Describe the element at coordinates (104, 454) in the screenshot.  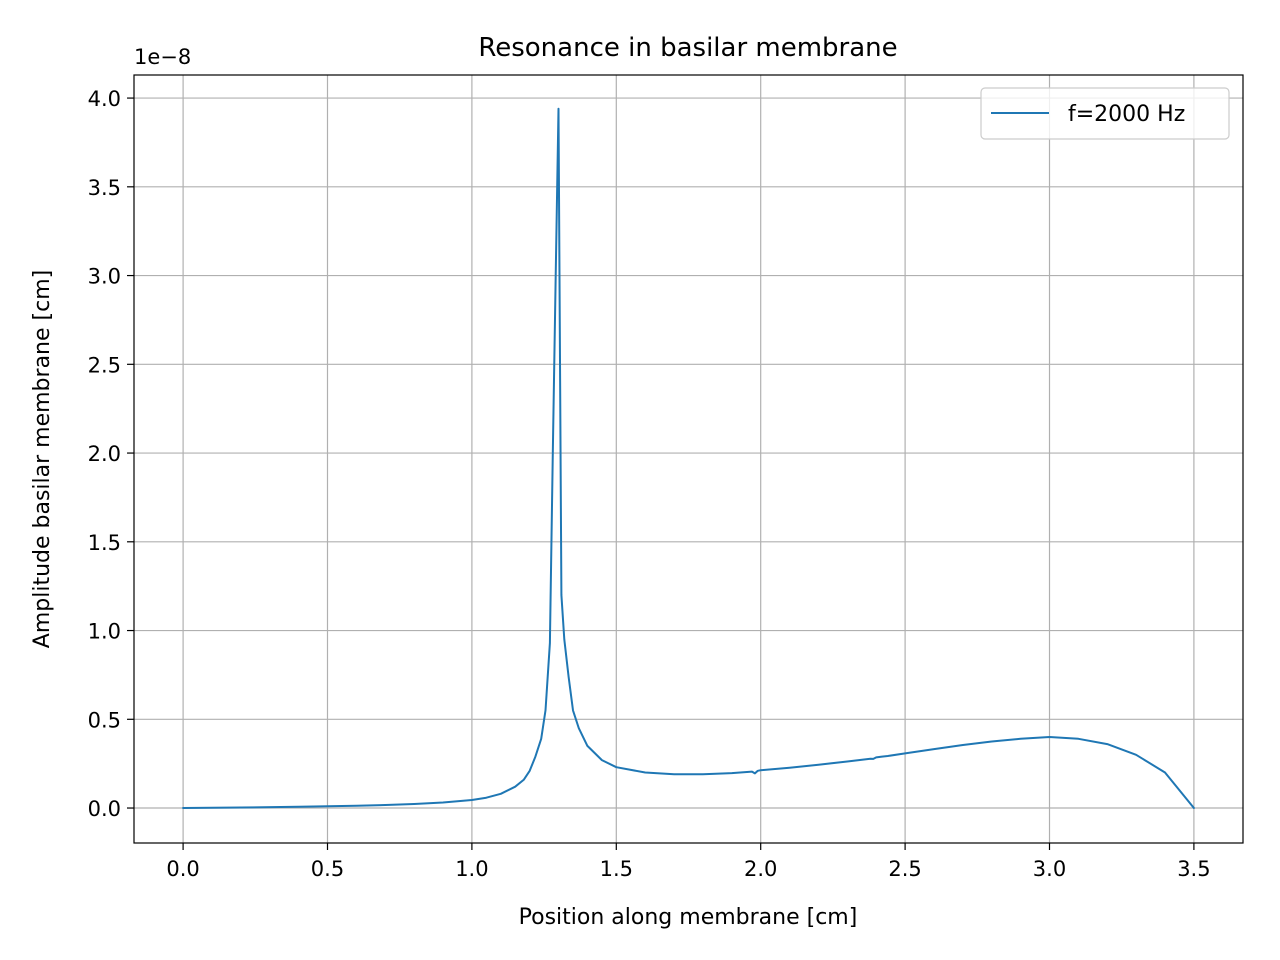
I see `y-tick-label: 2.0` at that location.